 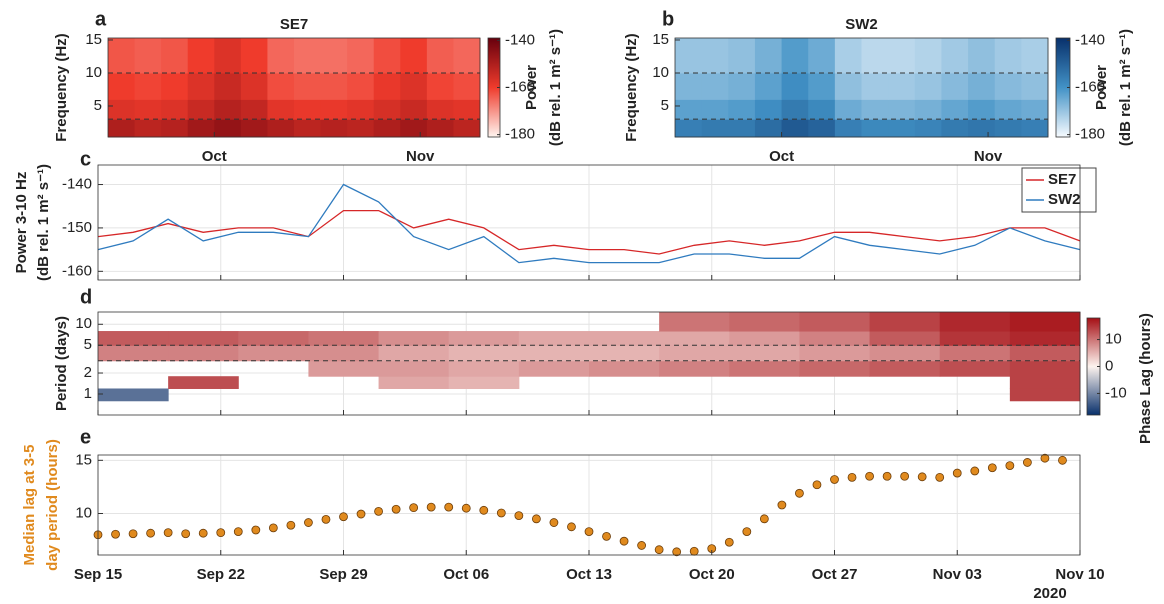 I want to click on colorbar-tick-label: -140, so click(x=520, y=39).